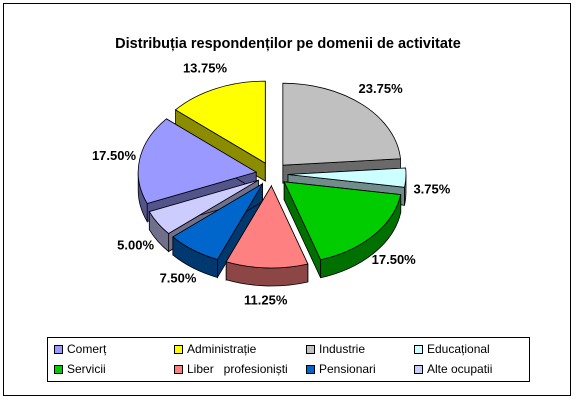  Describe the element at coordinates (87, 349) in the screenshot. I see `legend-label: Comerț` at that location.